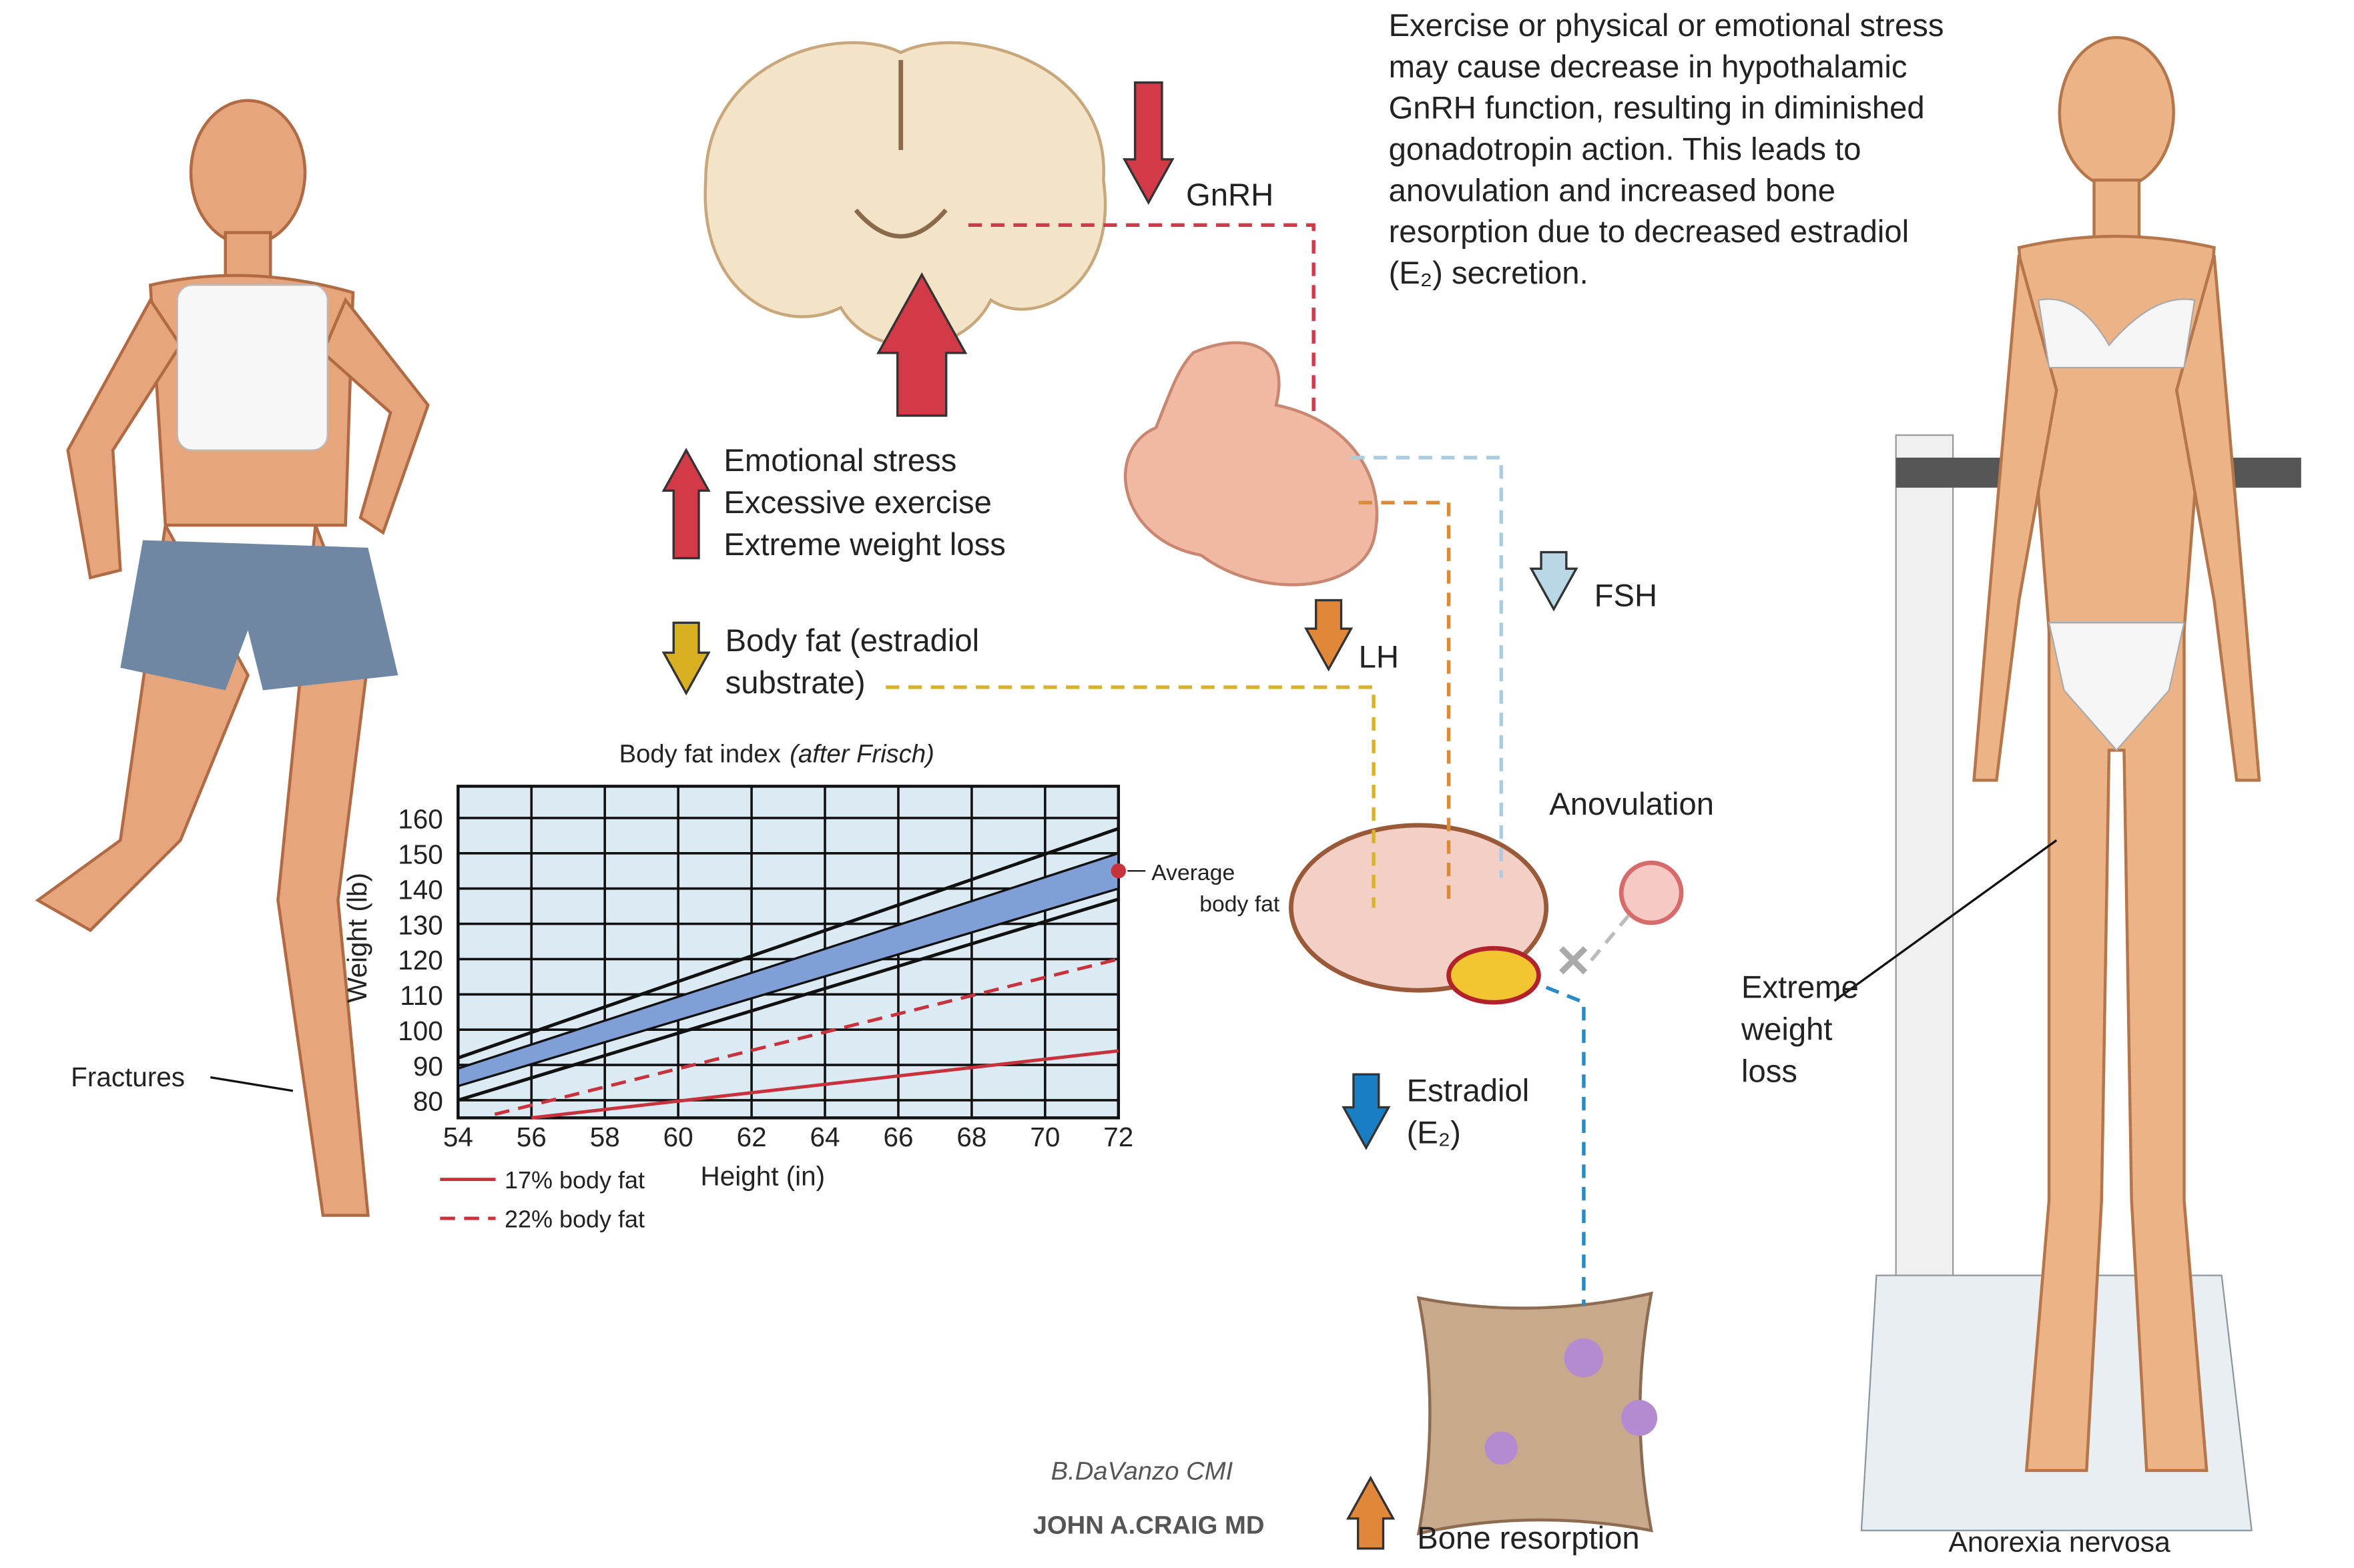  Describe the element at coordinates (259, 616) in the screenshot. I see `runner-shorts` at that location.